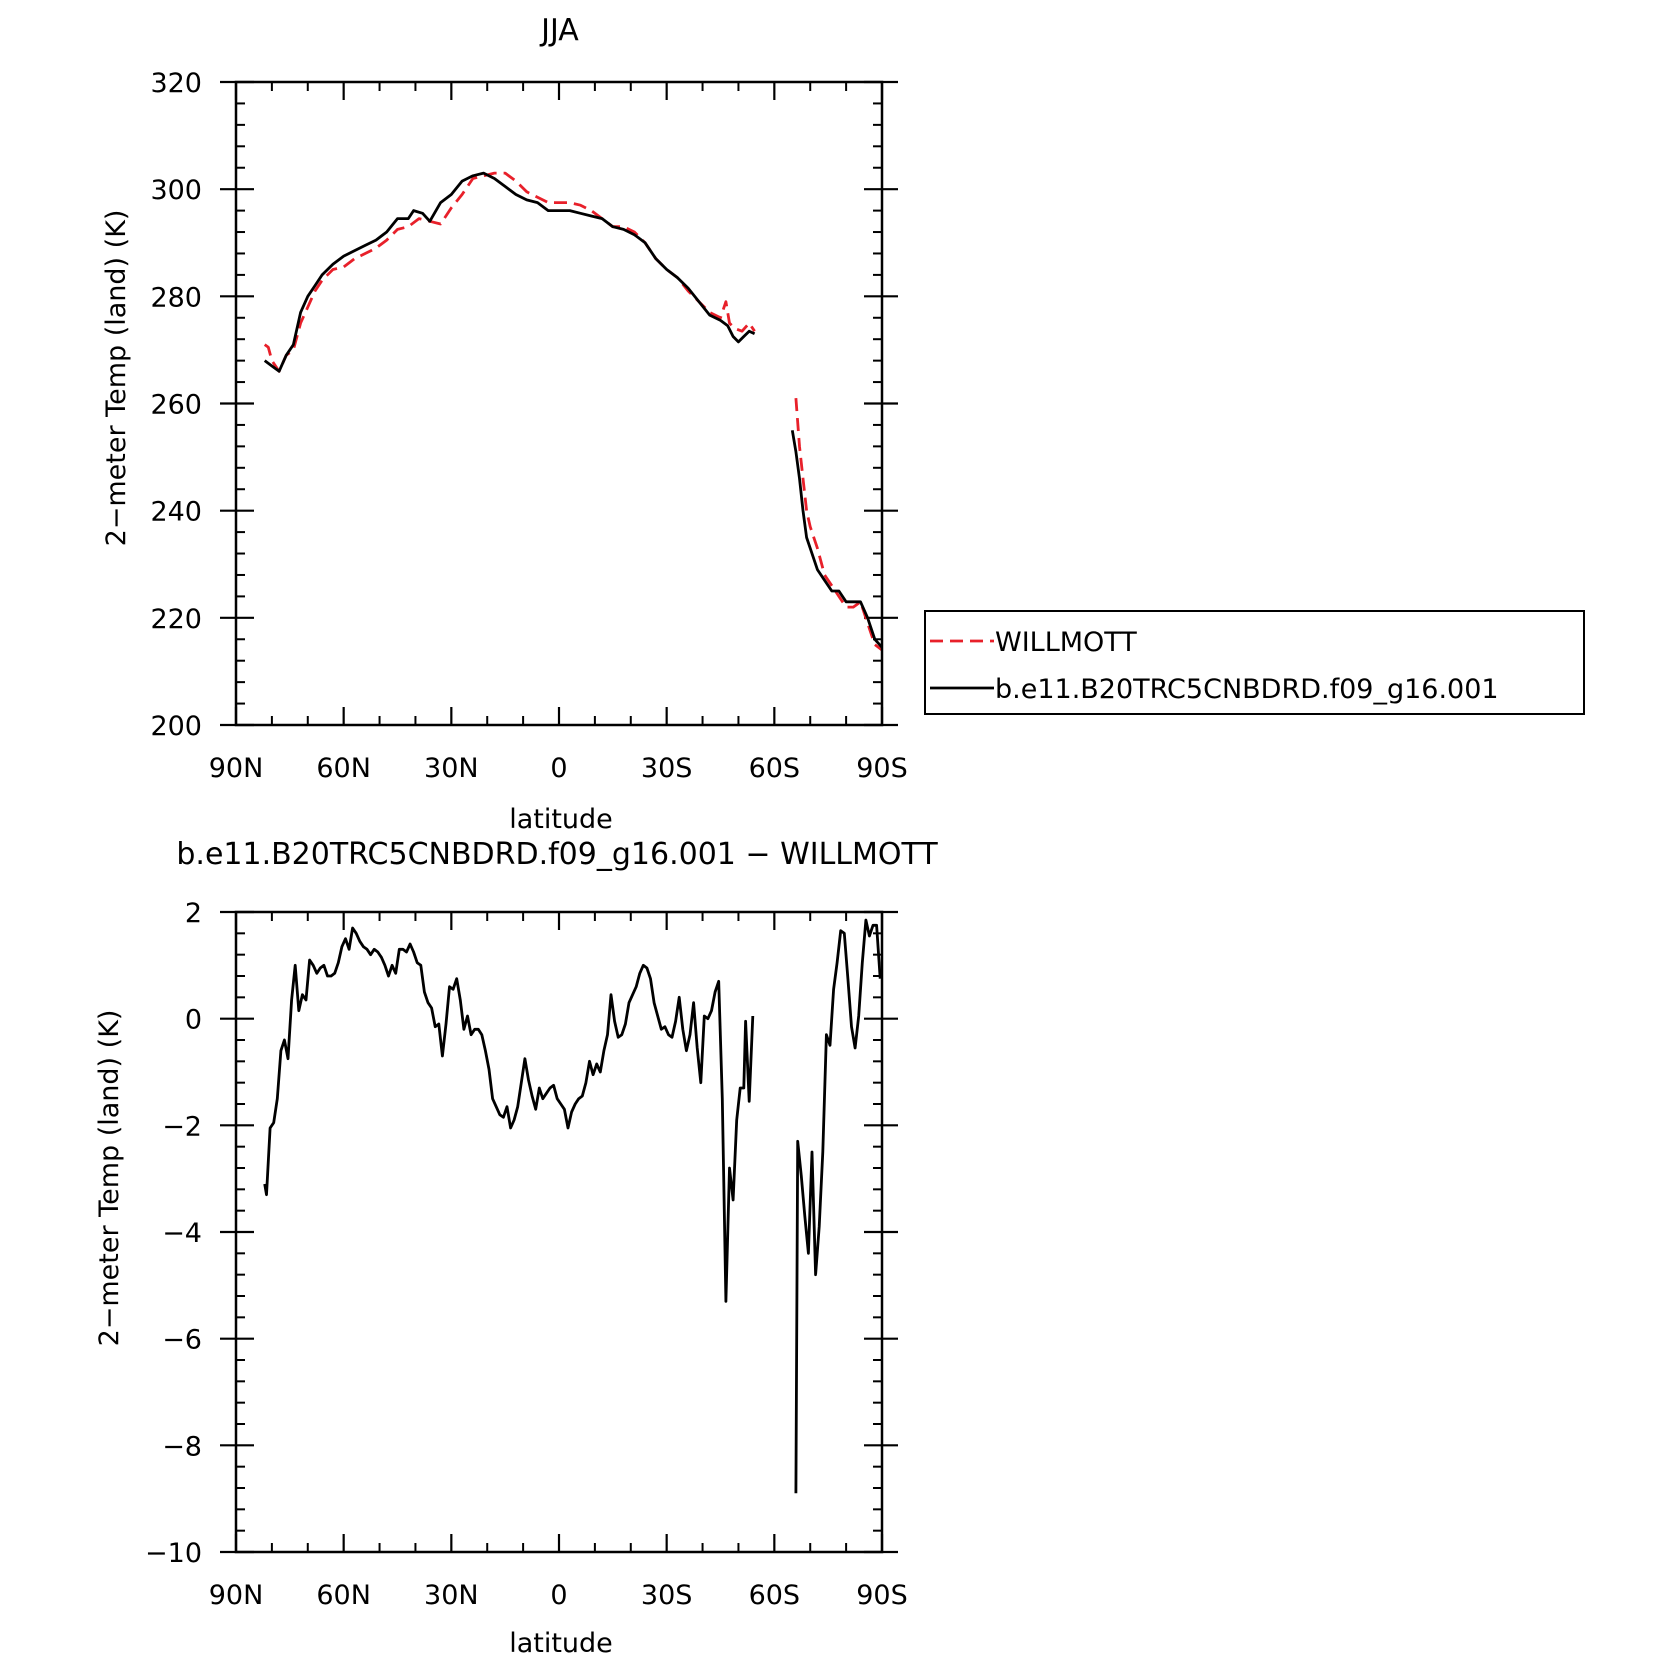  What do you see at coordinates (775, 1595) in the screenshot?
I see `bottom-x-tick-label: 60S` at bounding box center [775, 1595].